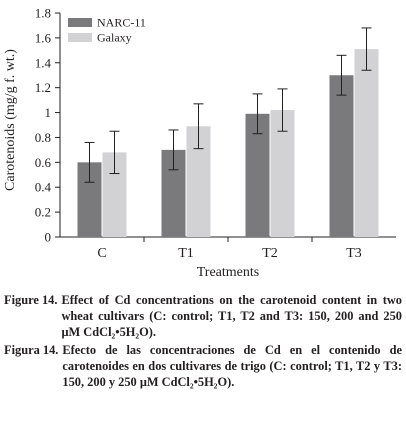 This screenshot has width=406, height=437. What do you see at coordinates (228, 248) in the screenshot?
I see `x-axis: C T1 T2 T3` at bounding box center [228, 248].